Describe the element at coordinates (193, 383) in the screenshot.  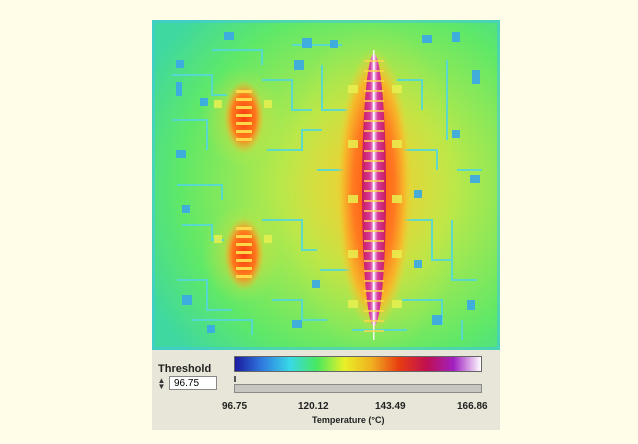
I see `threshold-input` at that location.